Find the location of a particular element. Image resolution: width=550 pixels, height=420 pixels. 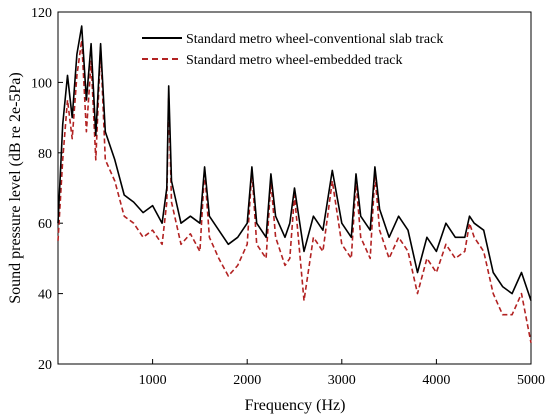

y-tick-label: 40 is located at coordinates (45, 295).